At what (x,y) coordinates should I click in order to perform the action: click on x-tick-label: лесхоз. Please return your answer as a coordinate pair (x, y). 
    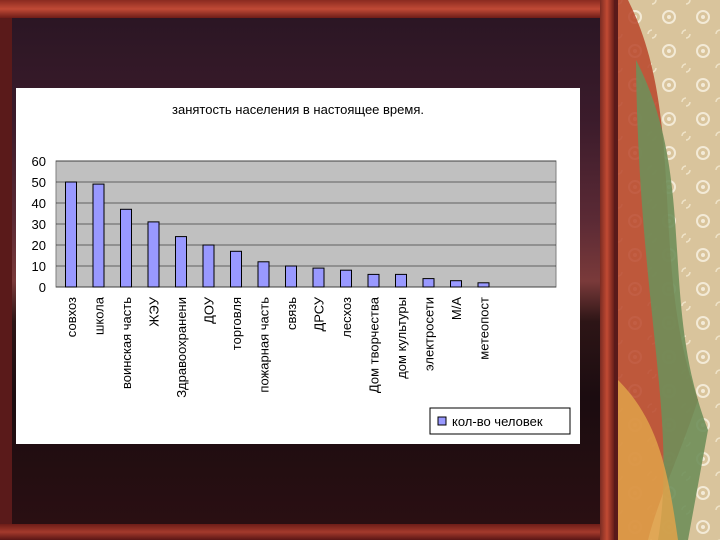
    Looking at the image, I should click on (346, 317).